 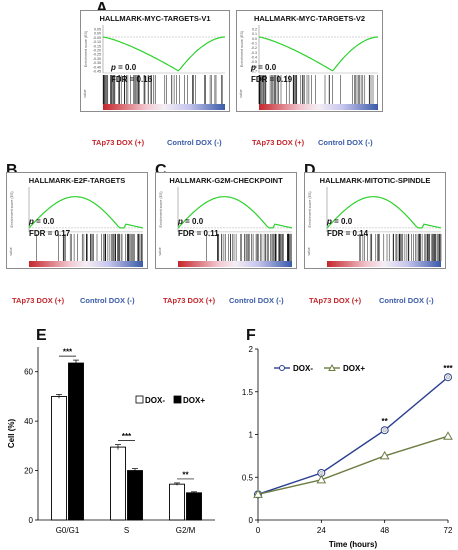 What do you see at coordinates (375, 180) in the screenshot?
I see `gsea-title: HALLMARK-MITOTIC-SPINDLE` at bounding box center [375, 180].